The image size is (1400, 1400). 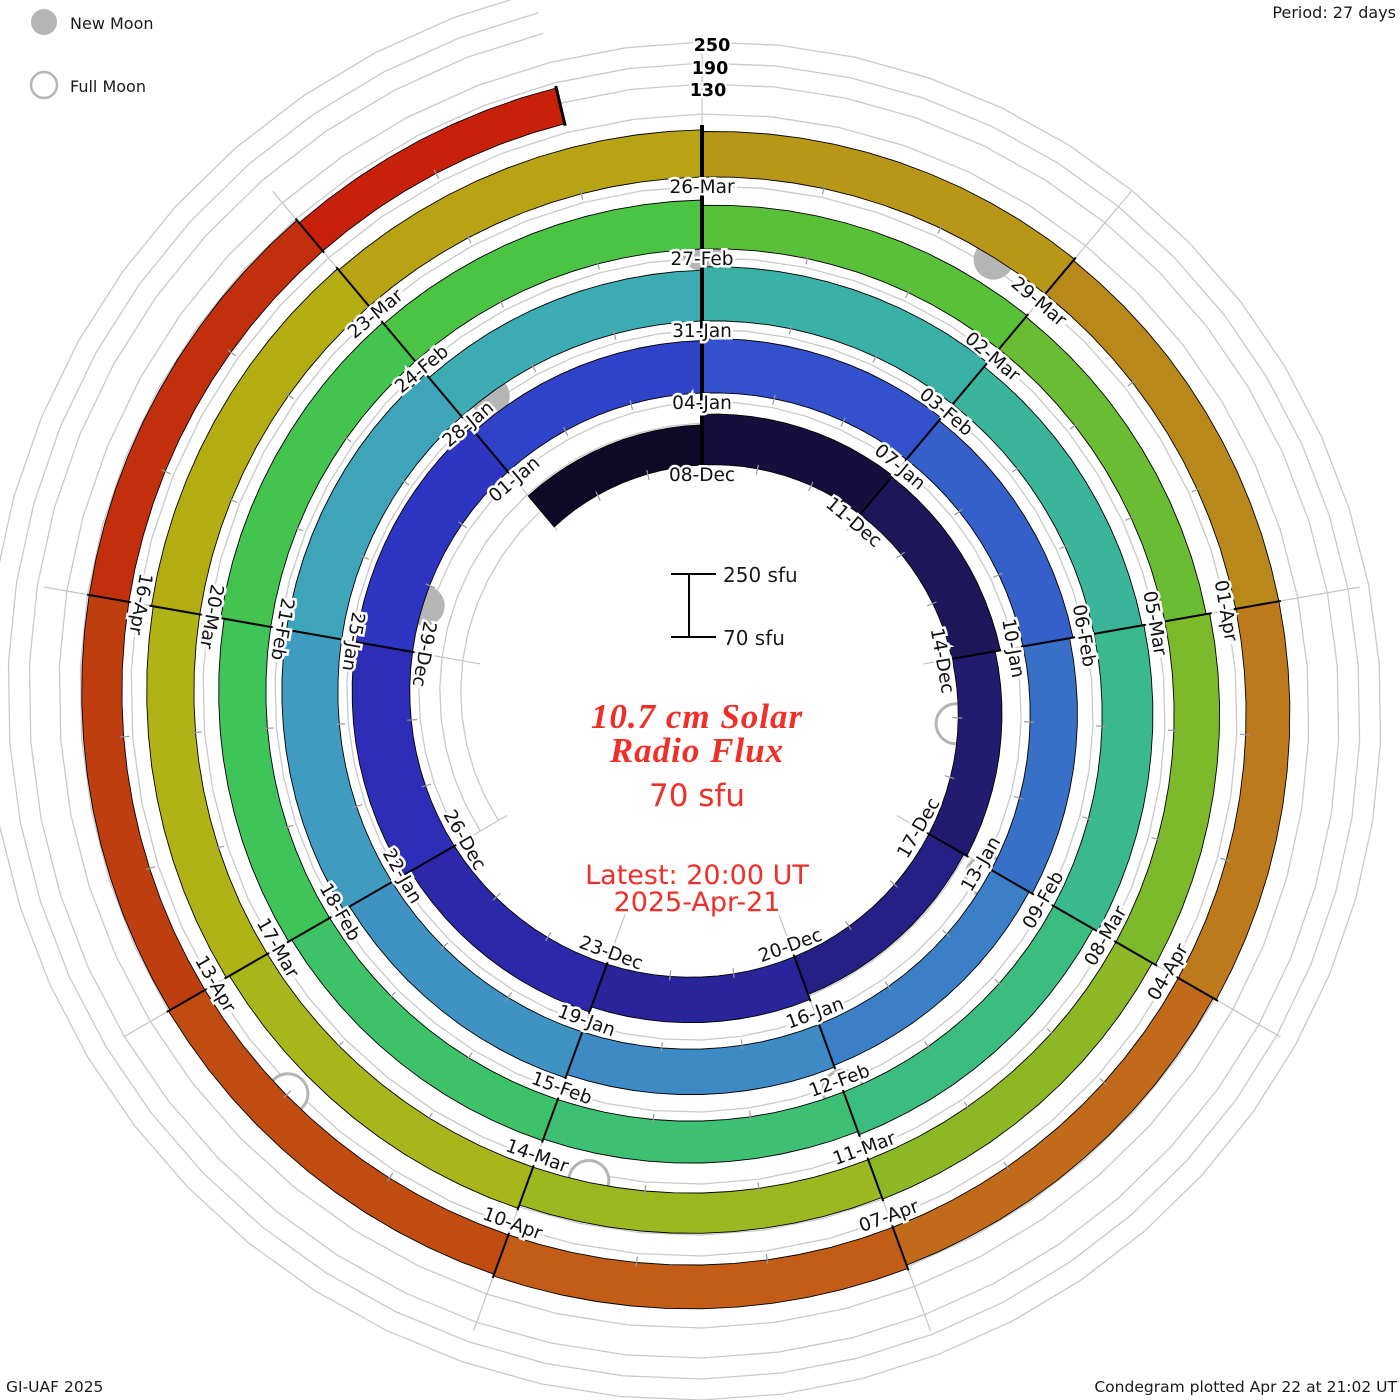 I want to click on radial-scale-labels: 250 190 130, so click(x=710, y=68).